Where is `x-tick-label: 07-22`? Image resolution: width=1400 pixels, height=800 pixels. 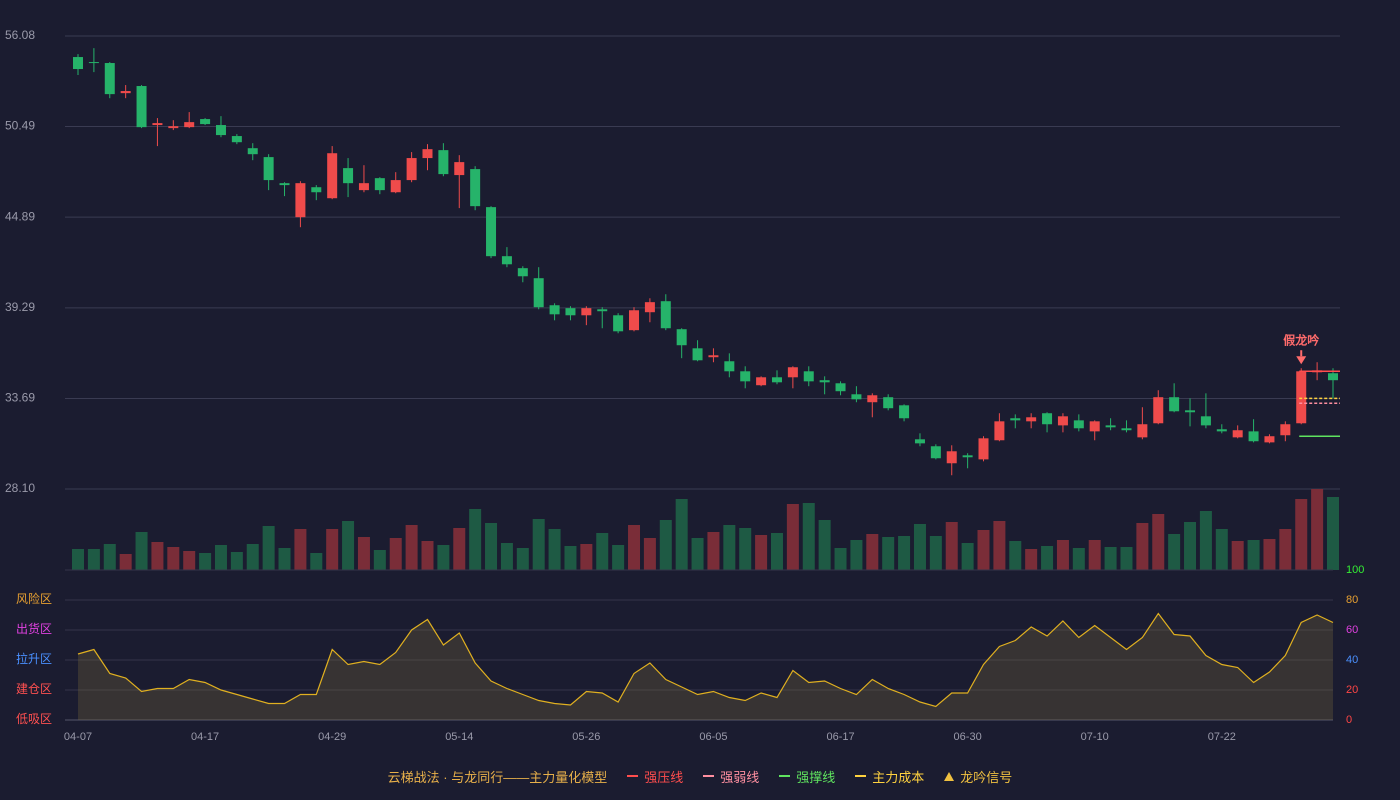 x-tick-label: 07-22 is located at coordinates (1222, 737).